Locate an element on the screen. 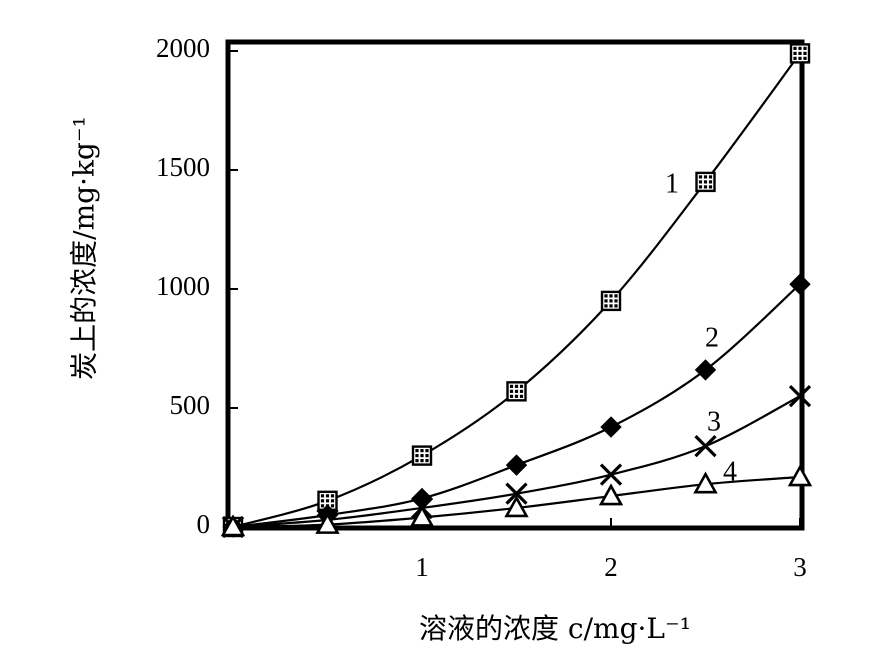 This screenshot has height=666, width=876. series-label: 2 is located at coordinates (712, 337).